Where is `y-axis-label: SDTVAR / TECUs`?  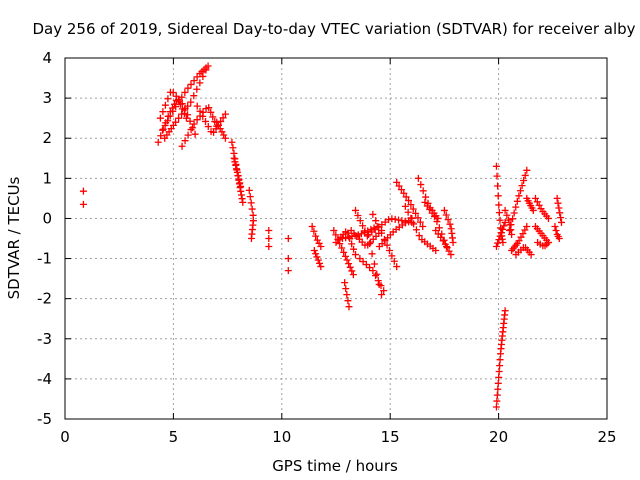 y-axis-label: SDTVAR / TECUs is located at coordinates (14, 237).